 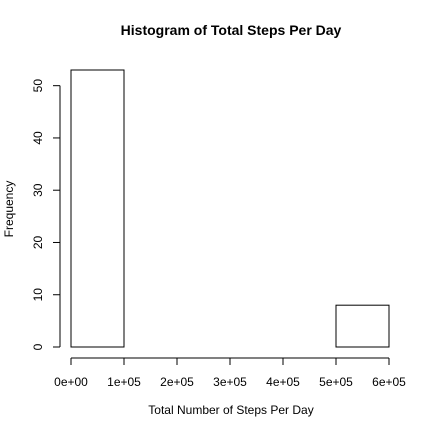 What do you see at coordinates (336, 382) in the screenshot?
I see `x-tick-label: 5e+05` at bounding box center [336, 382].